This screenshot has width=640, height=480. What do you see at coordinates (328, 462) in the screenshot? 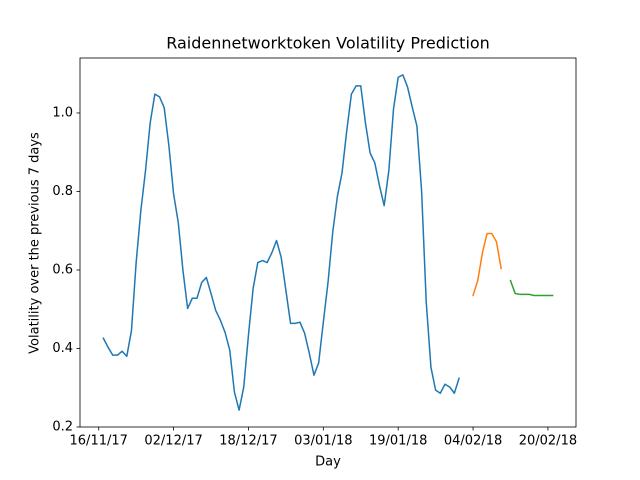
I see `x-axis-label: Day` at bounding box center [328, 462].